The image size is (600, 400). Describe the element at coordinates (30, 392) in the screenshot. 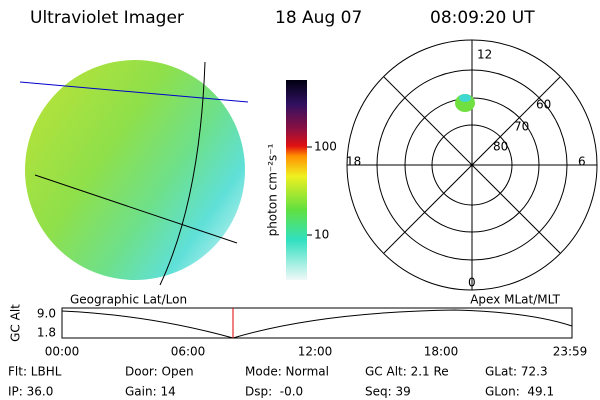

I see `status-field: IP: 36.0` at that location.